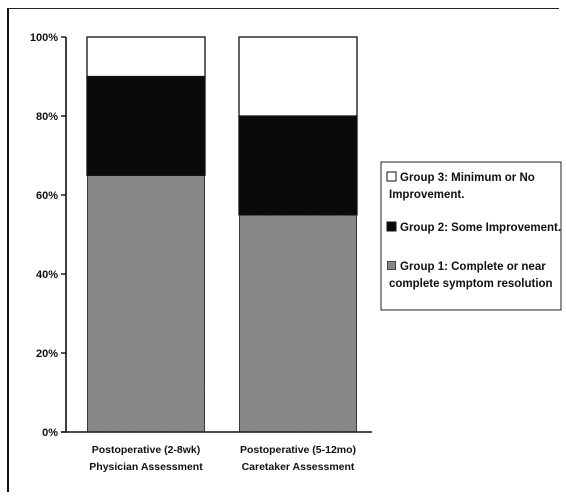 This screenshot has width=566, height=499. Describe the element at coordinates (44, 38) in the screenshot. I see `y-tick-label: 100%` at that location.